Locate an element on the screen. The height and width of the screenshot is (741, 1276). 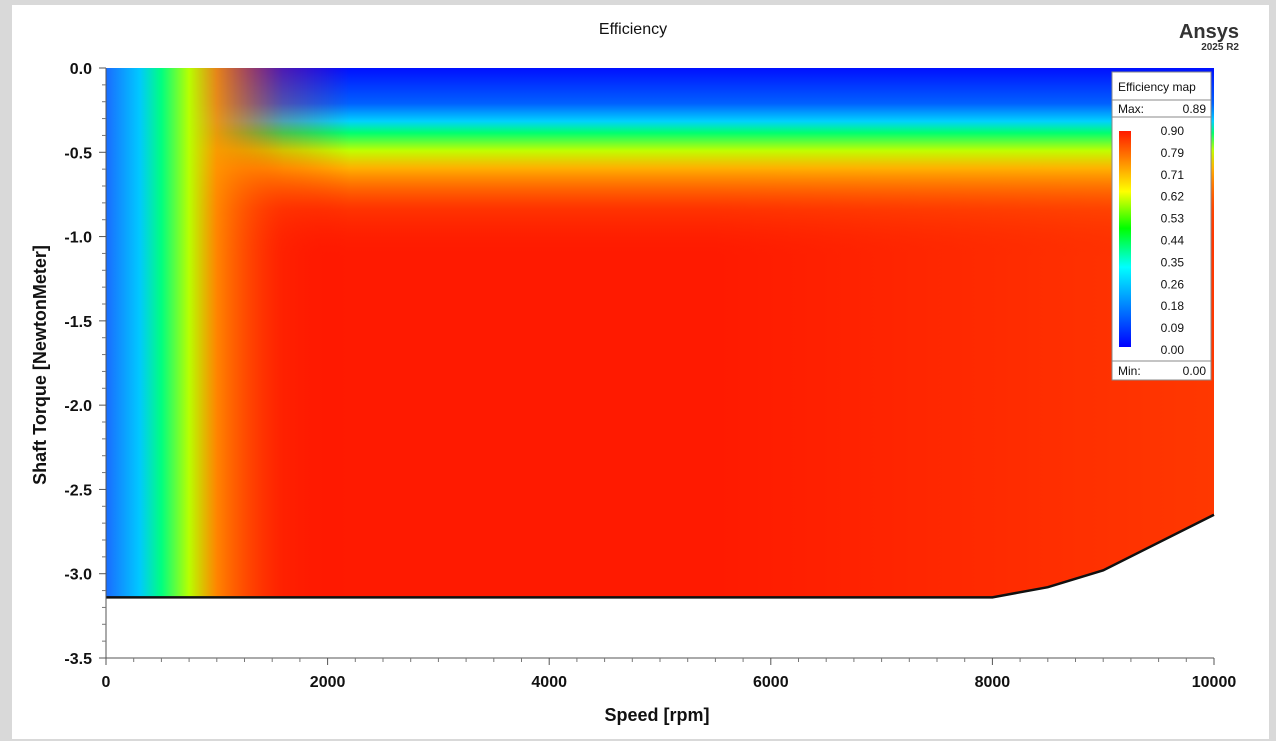
legend-title: Efficiency map is located at coordinates (1157, 87).